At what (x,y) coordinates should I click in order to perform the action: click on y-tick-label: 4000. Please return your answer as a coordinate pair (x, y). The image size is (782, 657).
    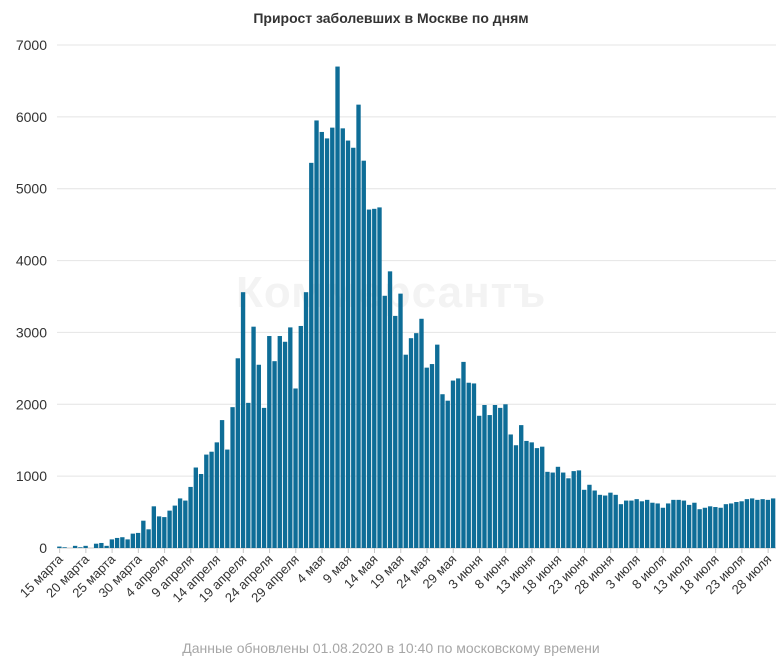
    Looking at the image, I should click on (31, 261).